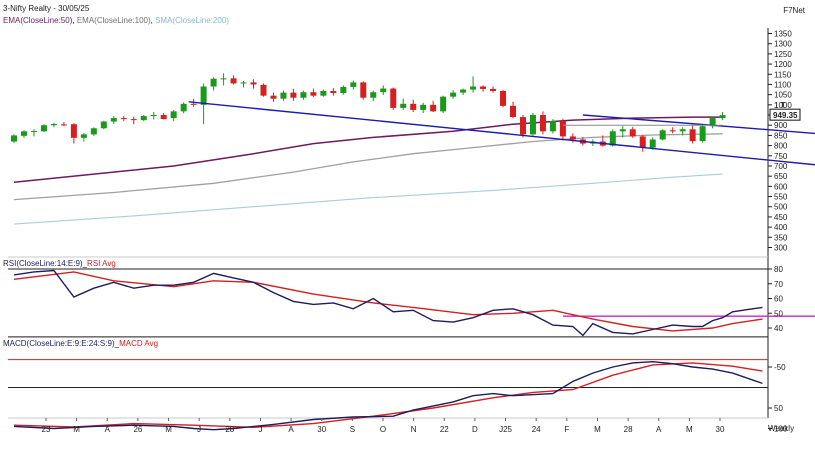 The height and width of the screenshot is (457, 815). I want to click on rsi-legend: RSI(CloseLine:14:E:9)_RSI Avg, so click(59, 263).